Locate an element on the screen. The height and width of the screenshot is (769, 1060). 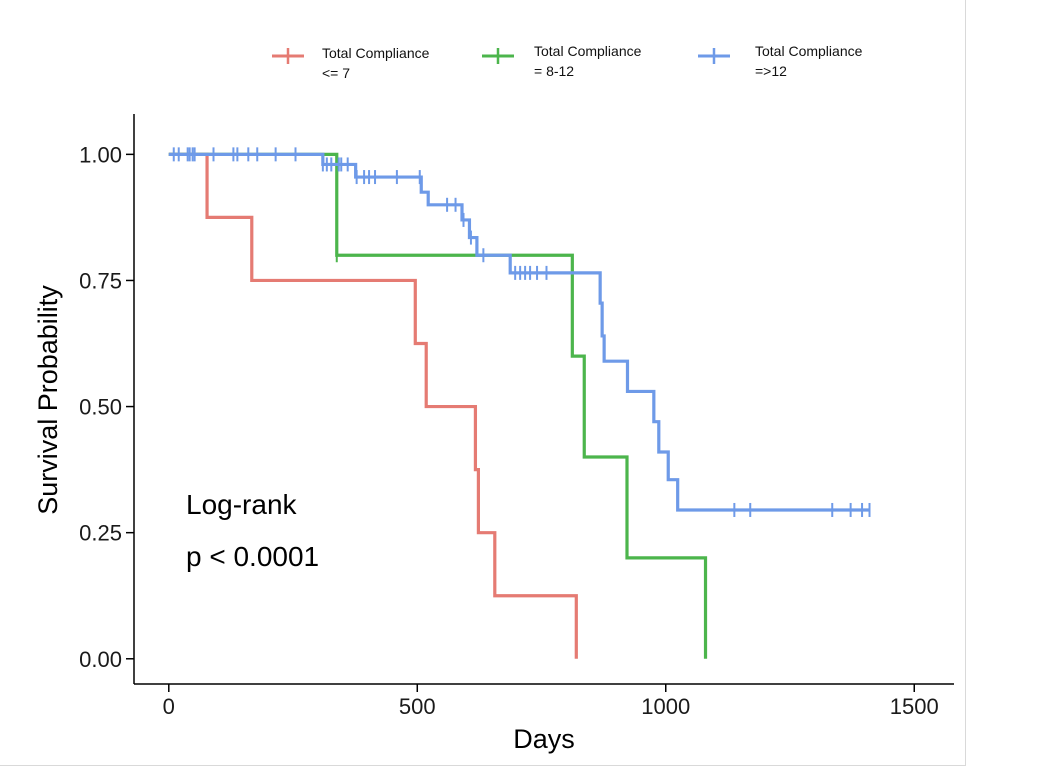
annotation-test-name: Log-rank is located at coordinates (242, 504).